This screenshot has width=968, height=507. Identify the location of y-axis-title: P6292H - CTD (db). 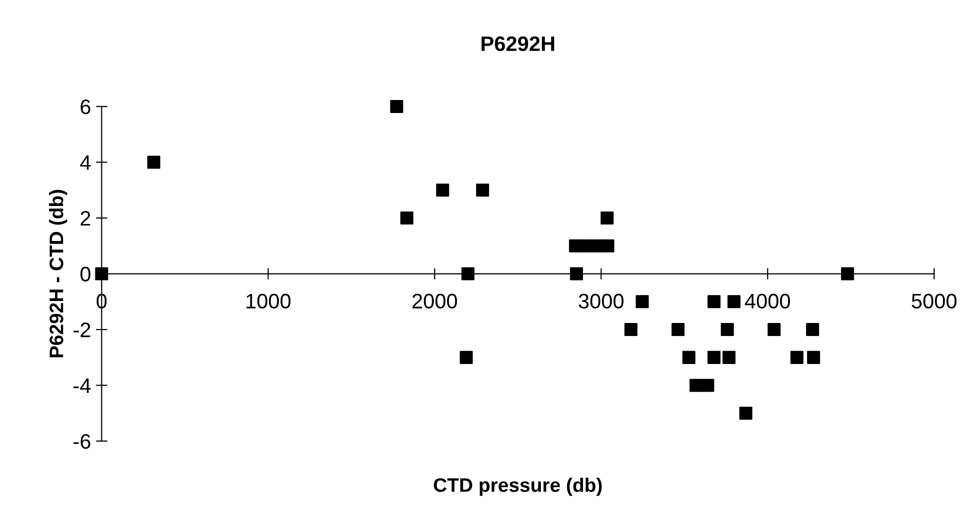
(58, 274).